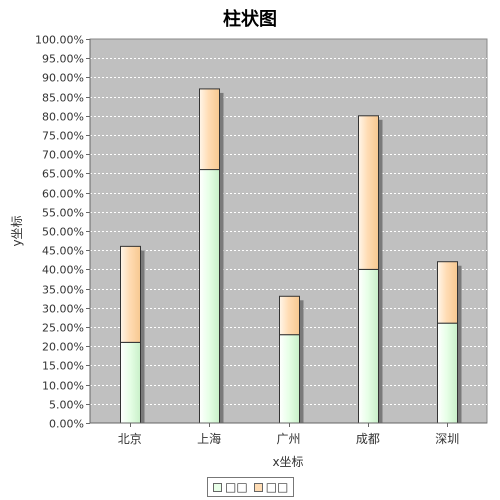 The width and height of the screenshot is (500, 500). Describe the element at coordinates (63, 155) in the screenshot. I see `y-tick-label: 70.00%` at that location.